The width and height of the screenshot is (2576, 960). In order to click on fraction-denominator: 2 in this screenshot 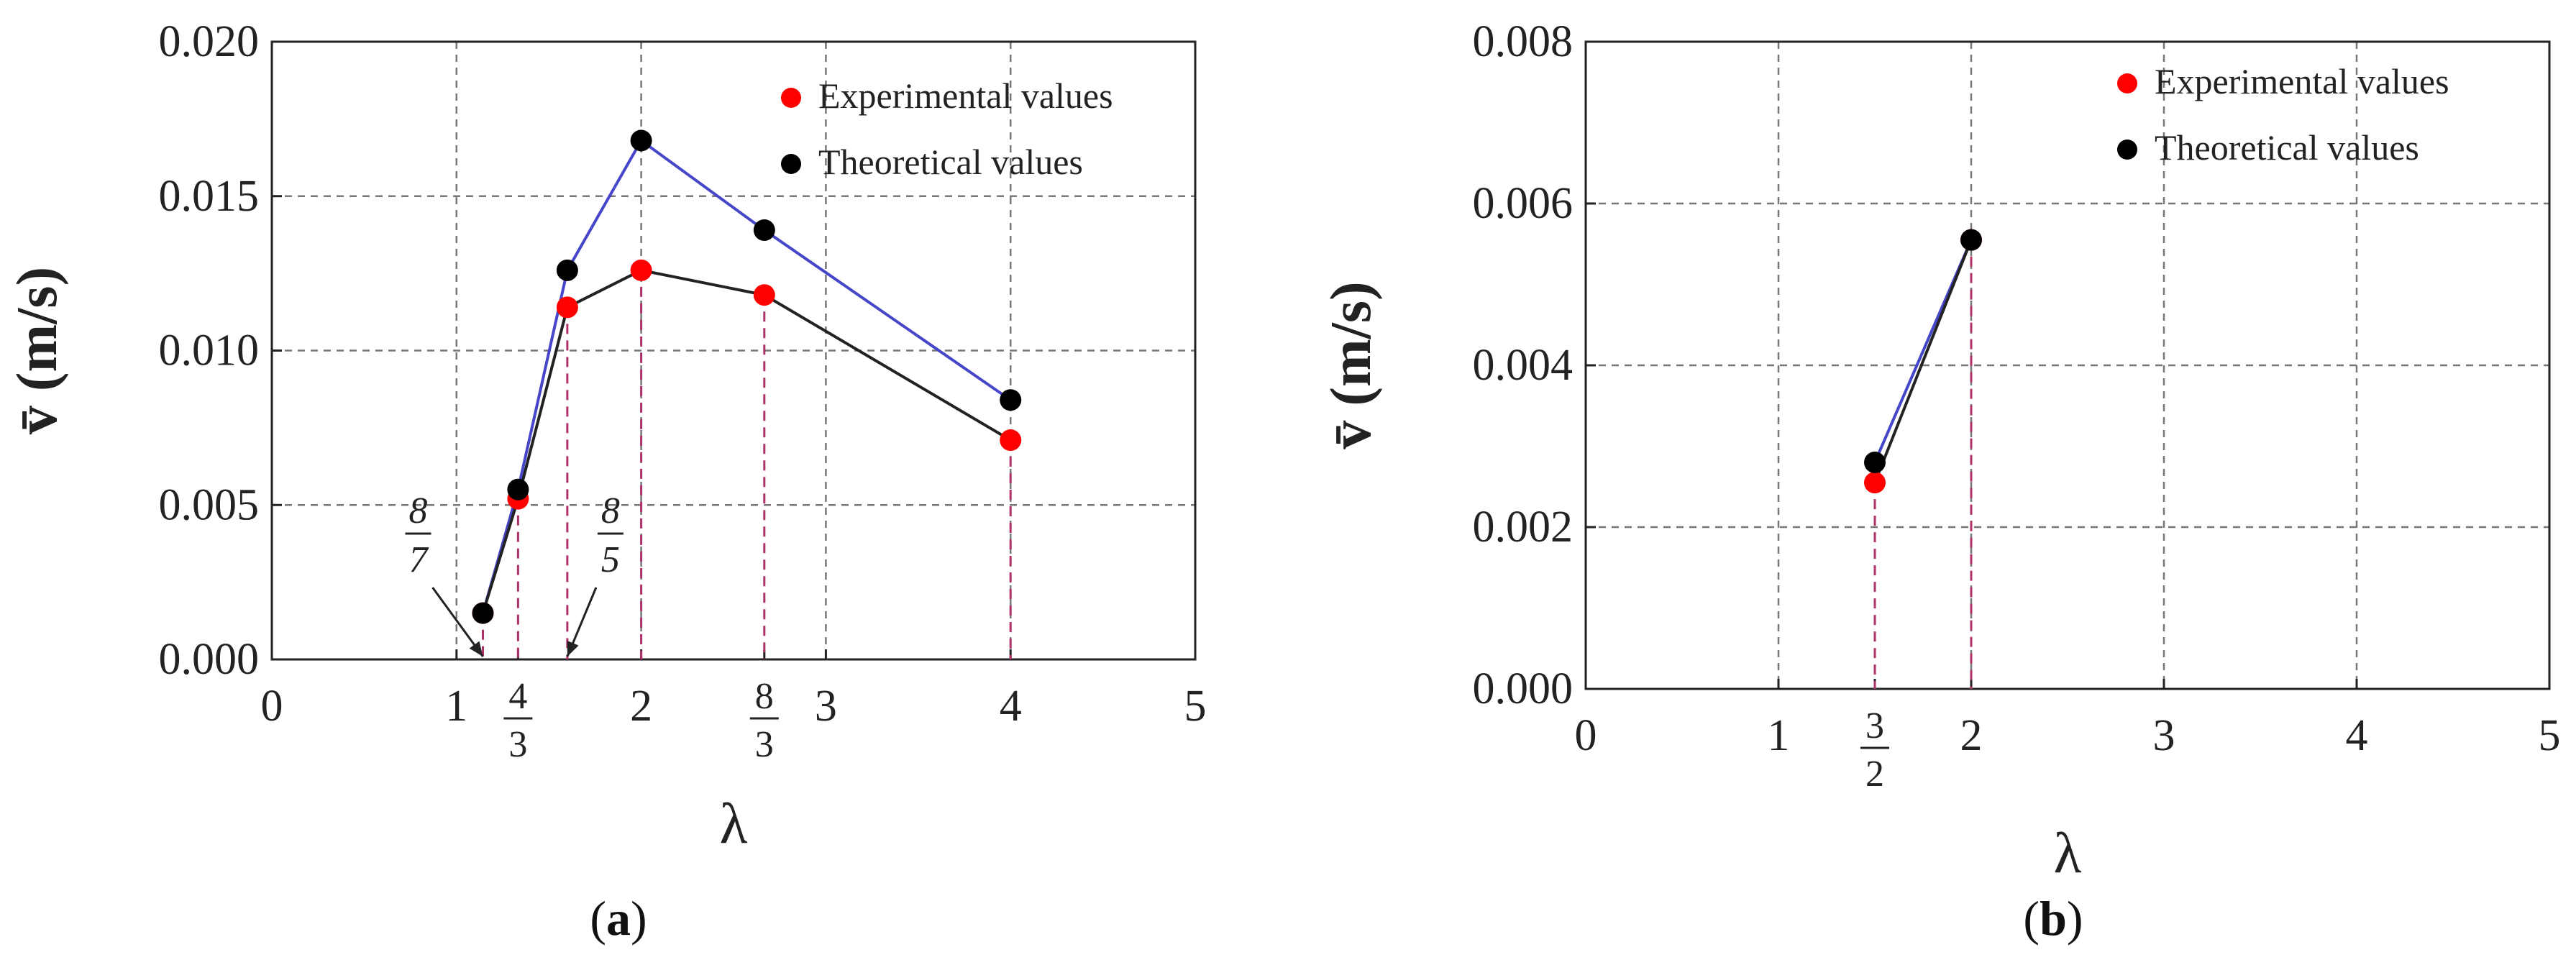, I will do `click(1874, 774)`.